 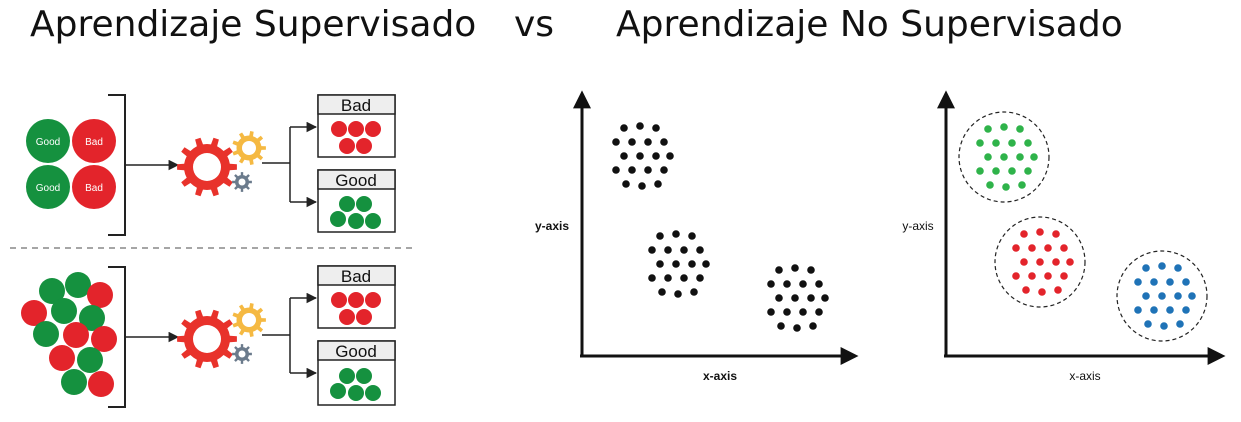 I want to click on supervised-top-panel: Good Bad Good Bad Bad Good, so click(x=211, y=165).